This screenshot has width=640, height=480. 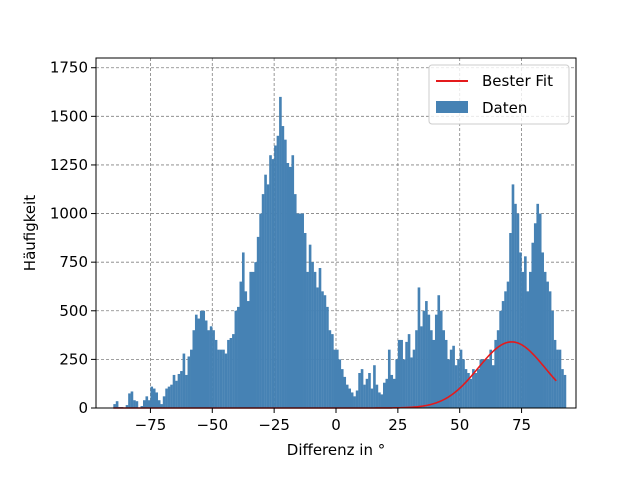 I want to click on legend-data-swatch, so click(x=452, y=107).